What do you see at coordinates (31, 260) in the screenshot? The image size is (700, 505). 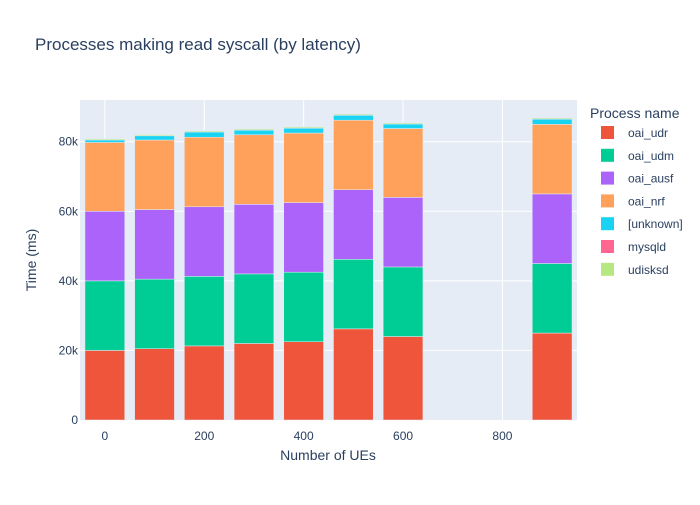 I see `y-axis-title: Time (ms)` at bounding box center [31, 260].